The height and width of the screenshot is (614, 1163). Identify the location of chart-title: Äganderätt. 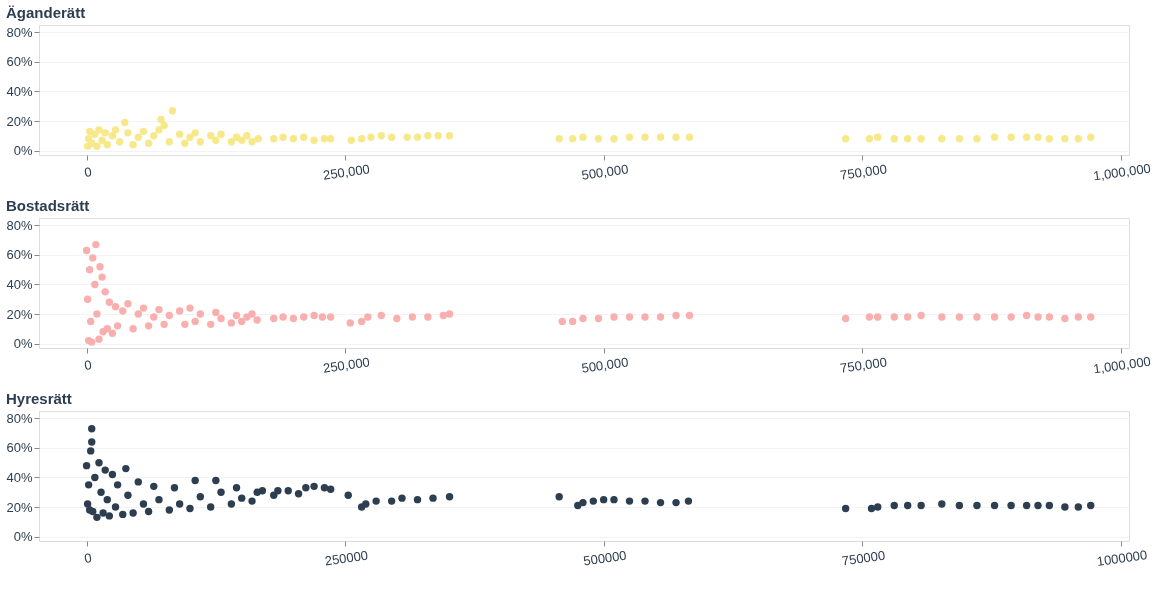
(45, 12).